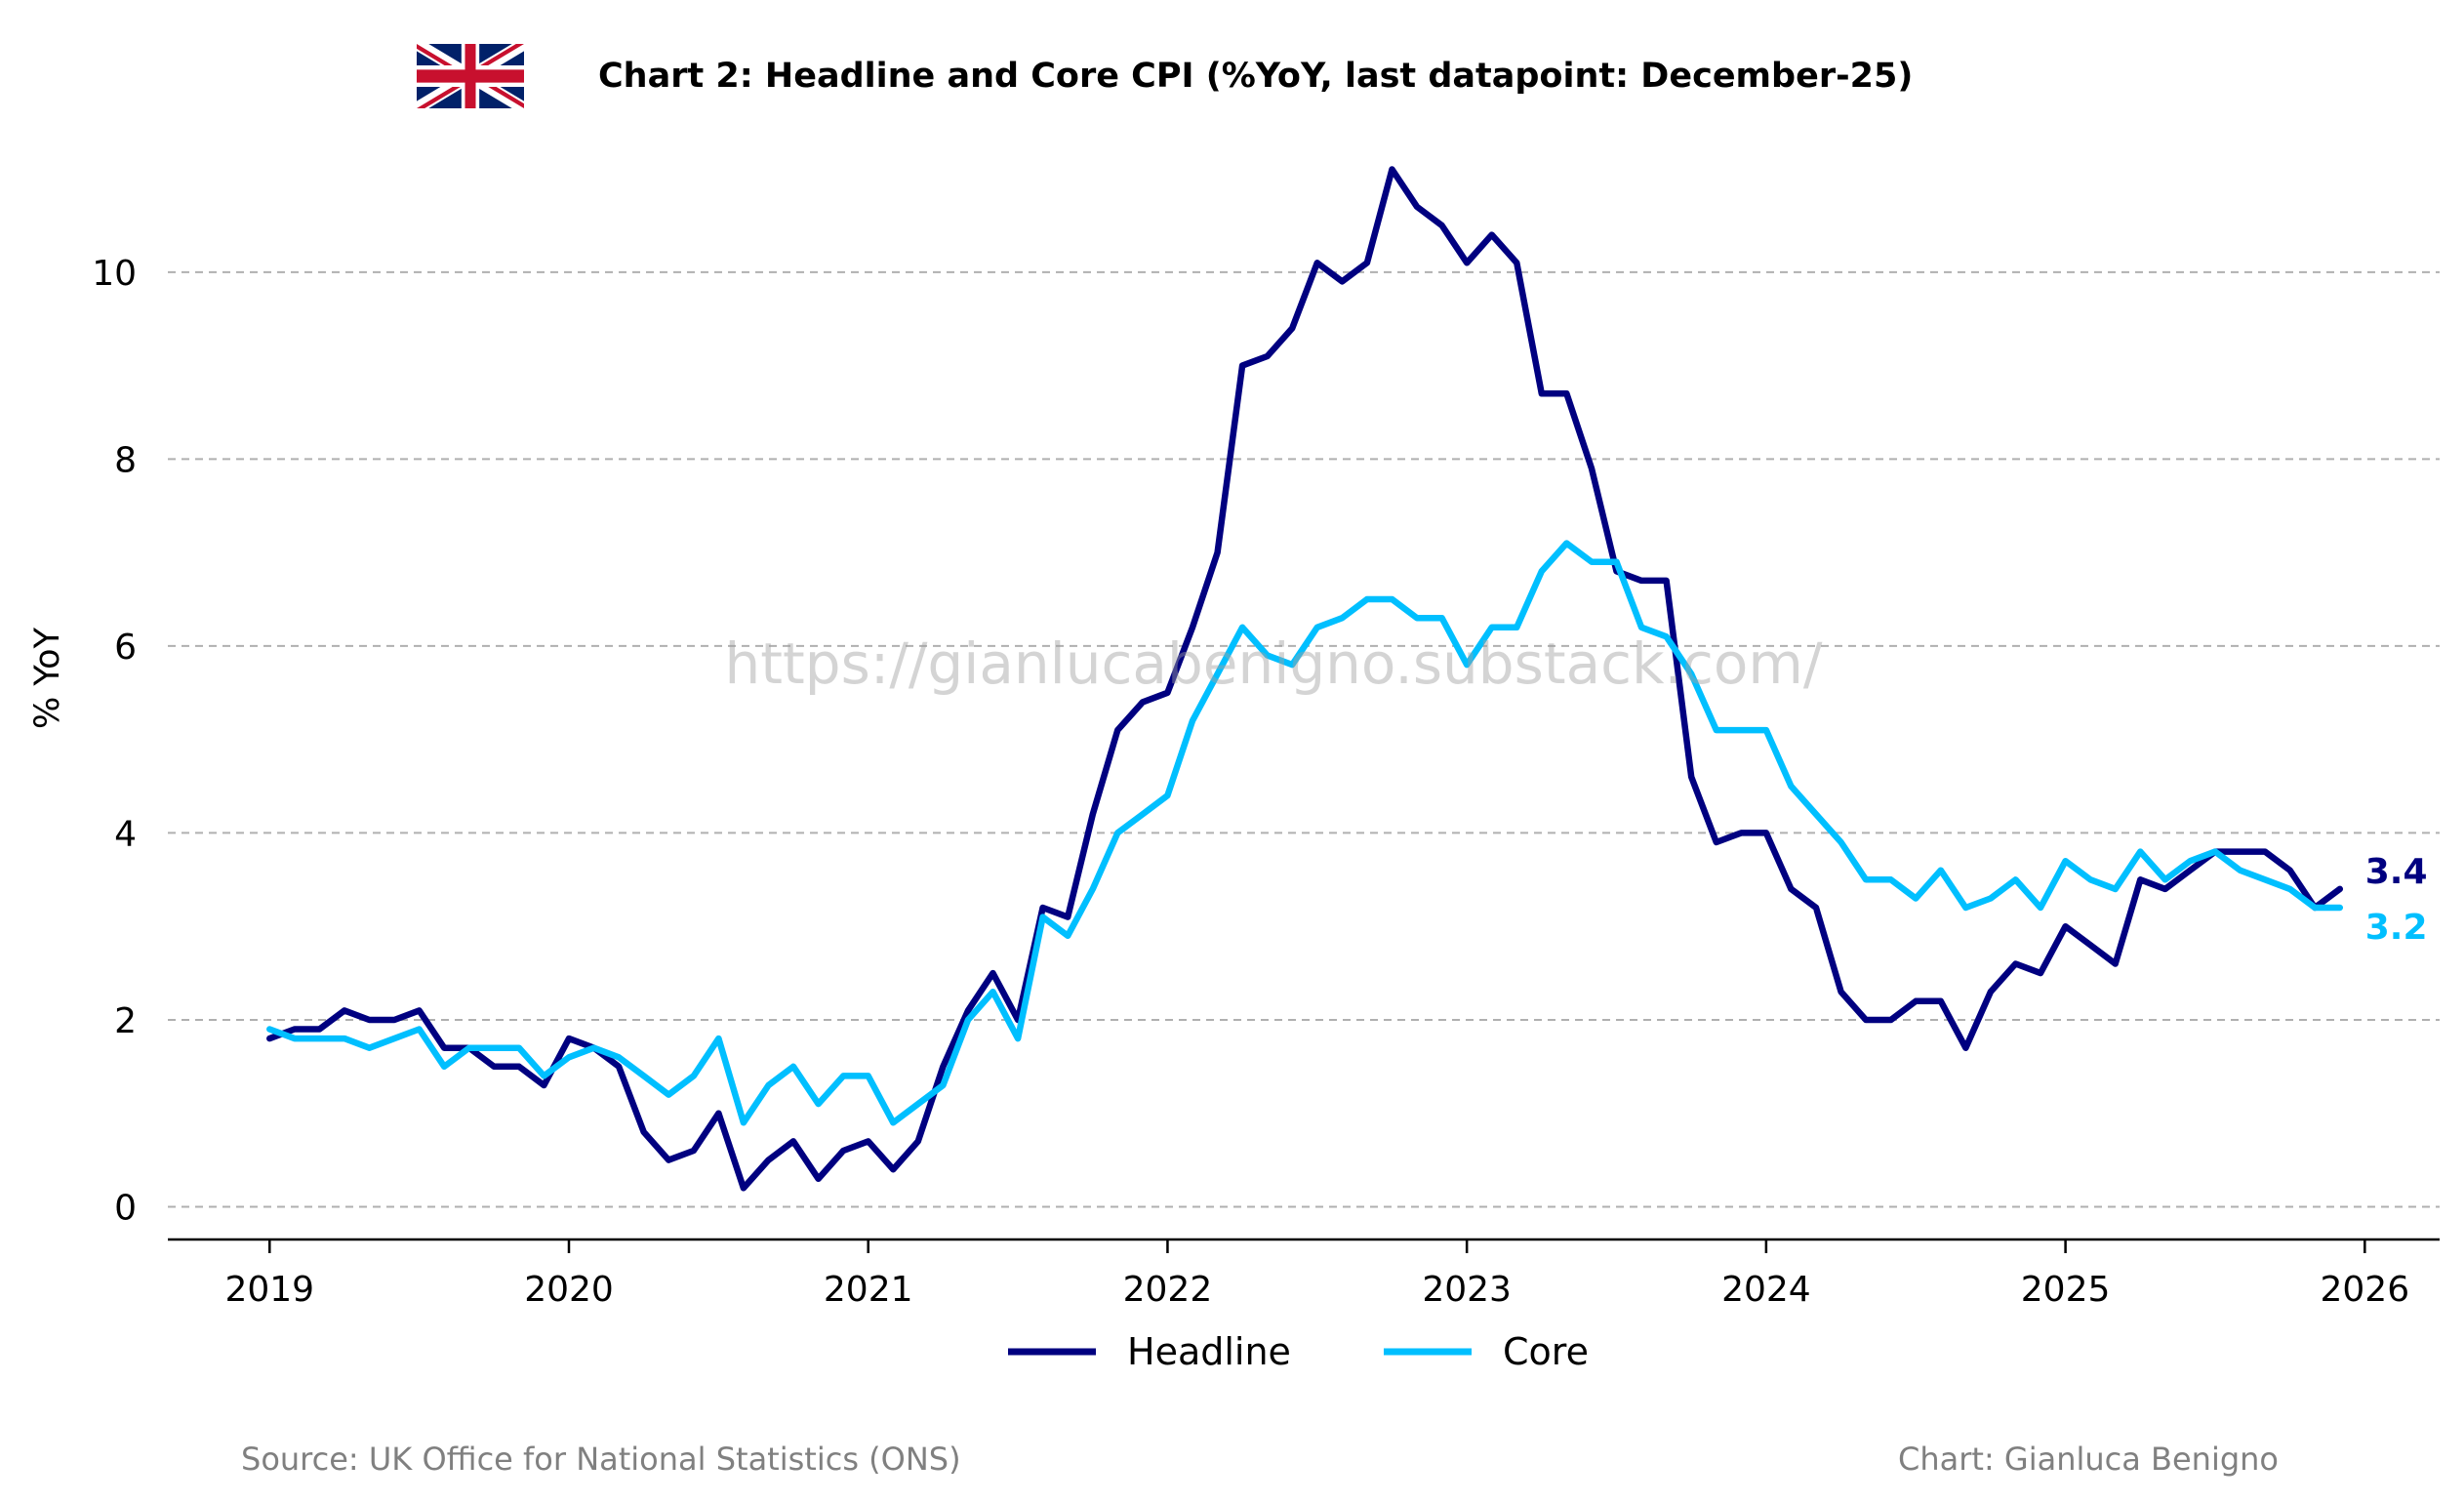 The height and width of the screenshot is (1503, 2464). I want to click on y-tick-label: 6, so click(125, 648).